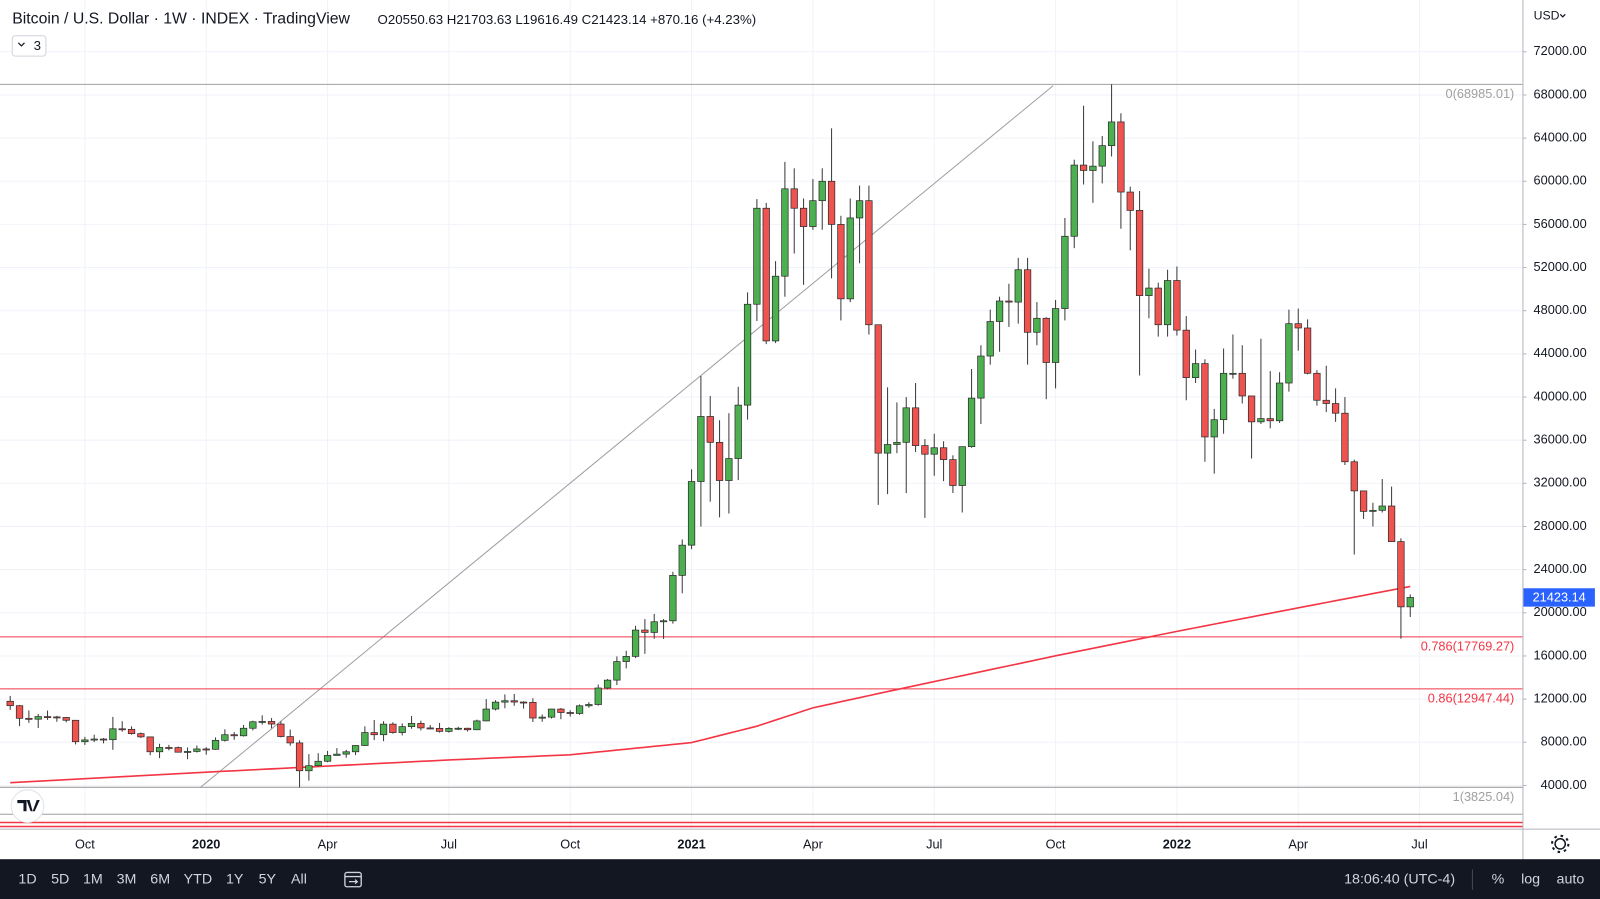 The height and width of the screenshot is (899, 1600). What do you see at coordinates (1560, 395) in the screenshot?
I see `y-tick-label: 40000.00` at bounding box center [1560, 395].